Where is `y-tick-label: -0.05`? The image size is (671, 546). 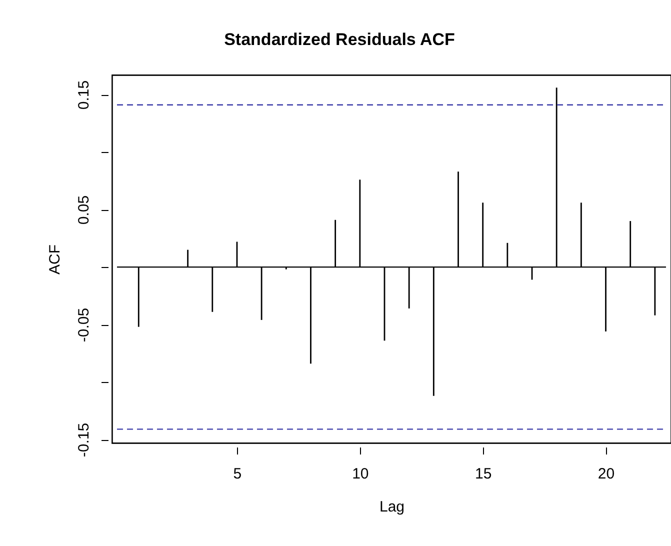 y-tick-label: -0.05 is located at coordinates (84, 325).